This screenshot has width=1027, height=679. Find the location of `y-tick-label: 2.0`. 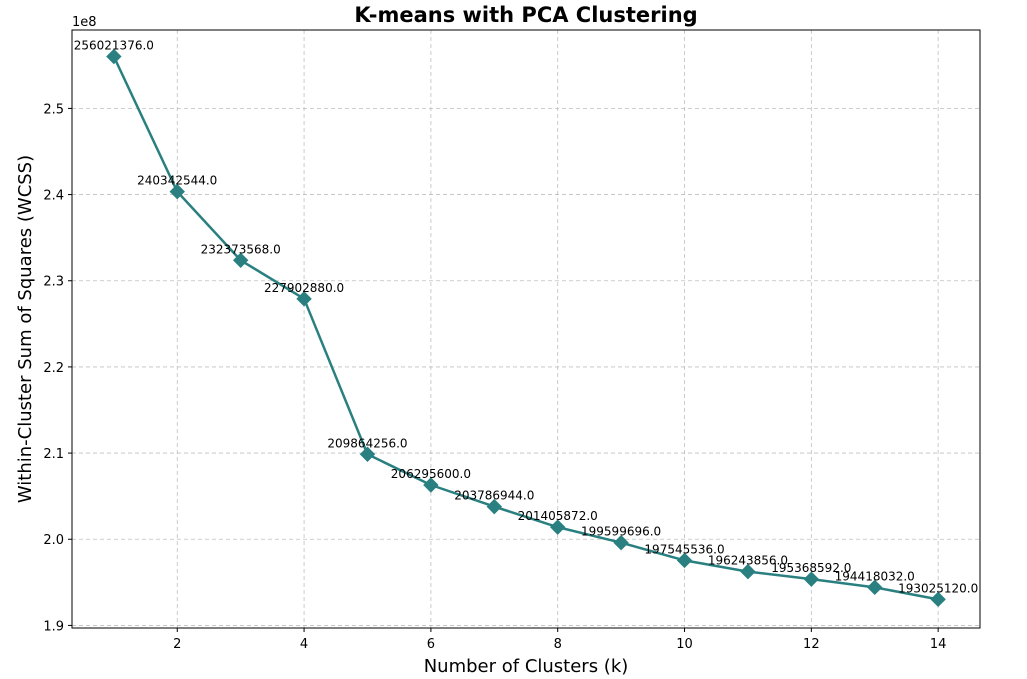

y-tick-label: 2.0 is located at coordinates (53, 540).